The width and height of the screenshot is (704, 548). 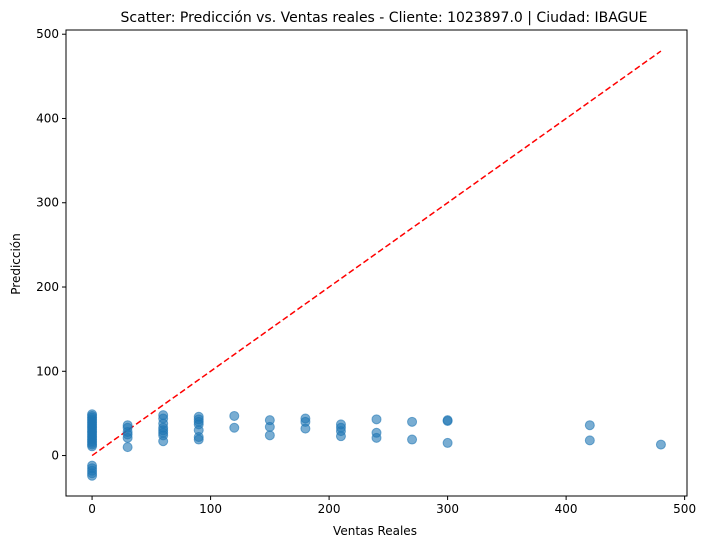 I want to click on y-axis: 0 100 200 300 400 500, so click(x=51, y=245).